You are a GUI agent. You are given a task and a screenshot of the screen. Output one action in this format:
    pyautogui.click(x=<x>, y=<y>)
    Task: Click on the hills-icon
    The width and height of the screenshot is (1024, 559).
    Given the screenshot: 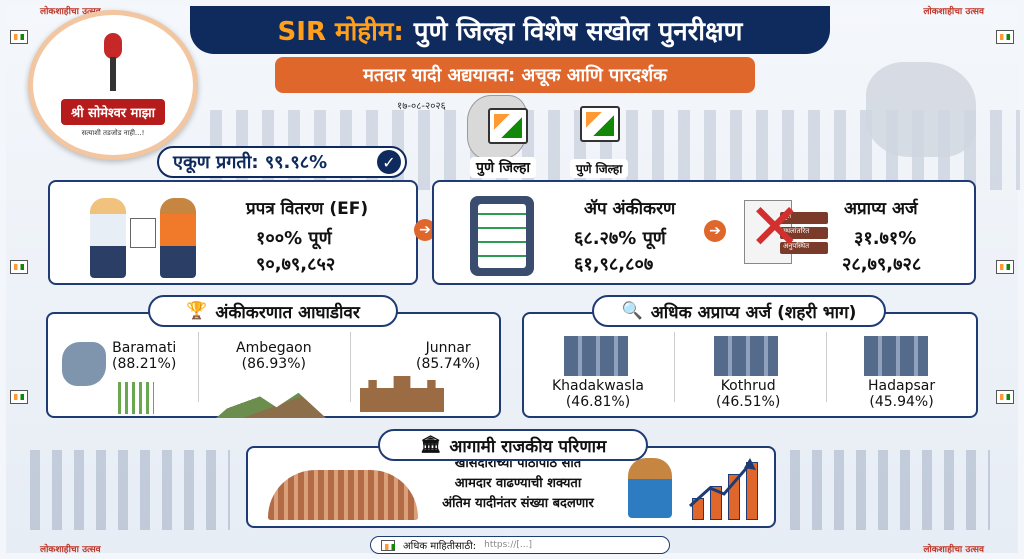 What is the action you would take?
    pyautogui.click(x=271, y=403)
    